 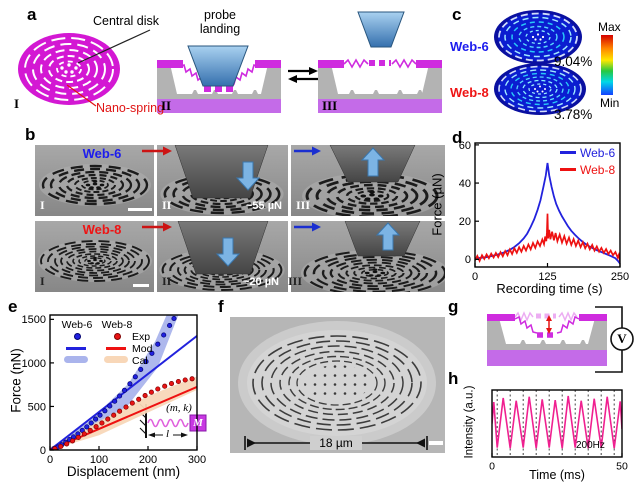 What do you see at coordinates (337, 383) in the screenshot?
I see `perforation-dots` at bounding box center [337, 383].